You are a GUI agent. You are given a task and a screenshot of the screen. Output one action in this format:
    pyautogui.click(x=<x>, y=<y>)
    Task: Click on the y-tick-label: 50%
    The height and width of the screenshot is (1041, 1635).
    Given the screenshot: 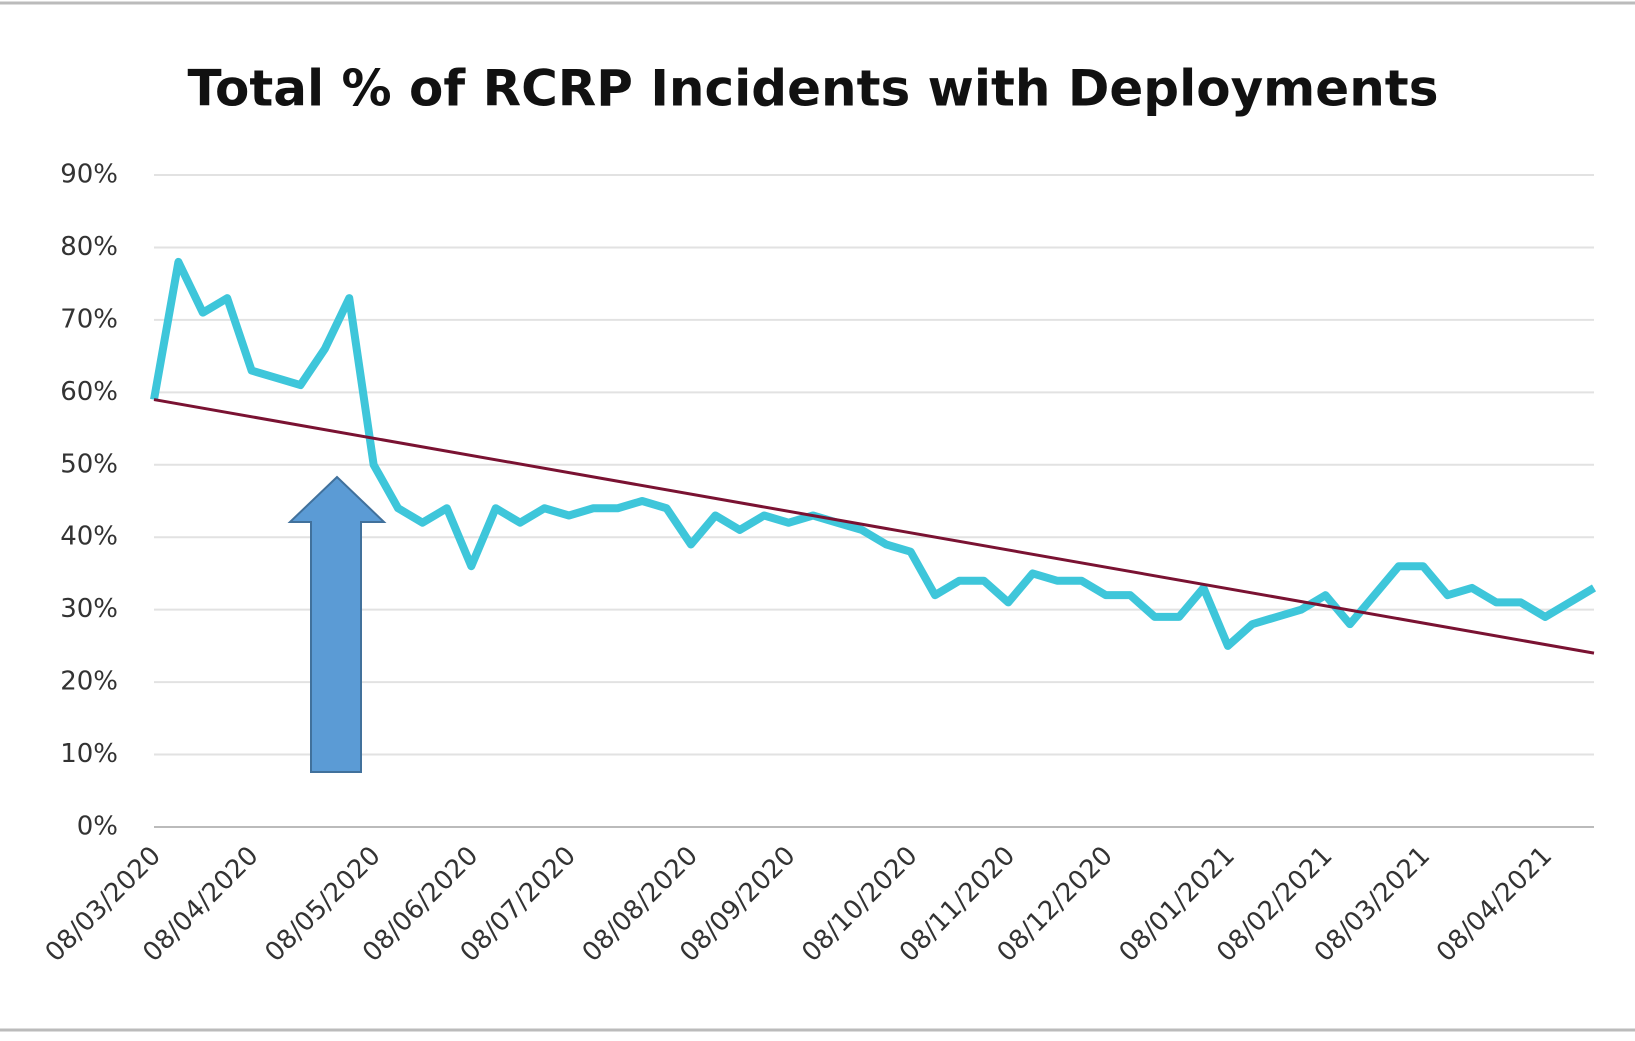 What is the action you would take?
    pyautogui.click(x=89, y=464)
    